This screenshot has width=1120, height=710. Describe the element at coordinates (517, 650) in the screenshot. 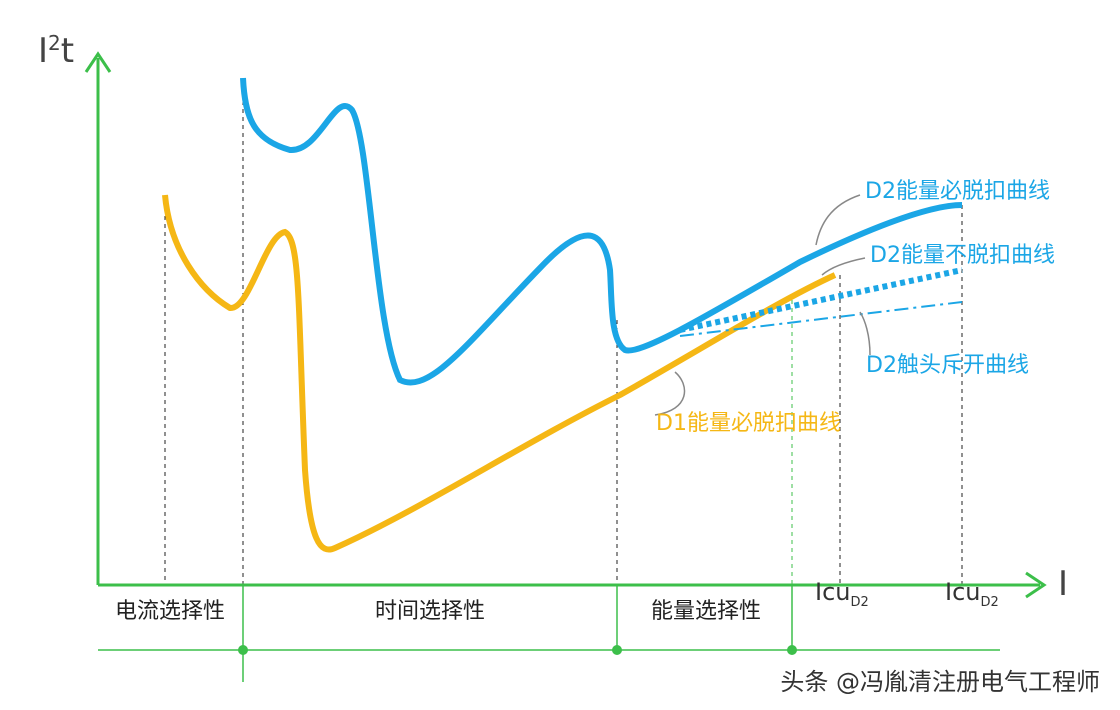

I see `zone-dots` at that location.